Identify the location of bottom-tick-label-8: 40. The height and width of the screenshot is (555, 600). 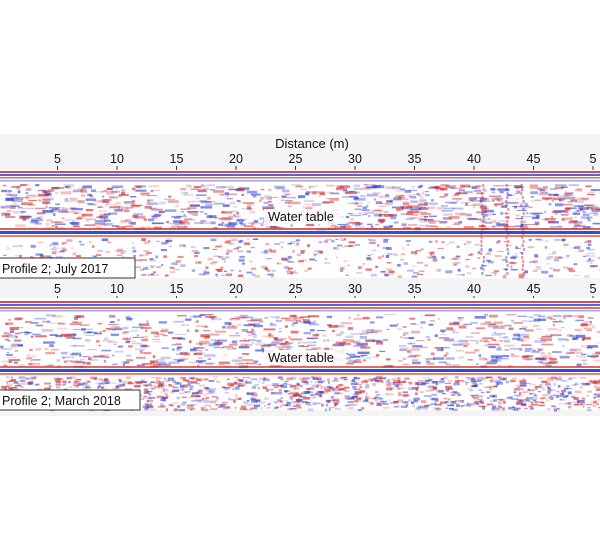
(474, 289).